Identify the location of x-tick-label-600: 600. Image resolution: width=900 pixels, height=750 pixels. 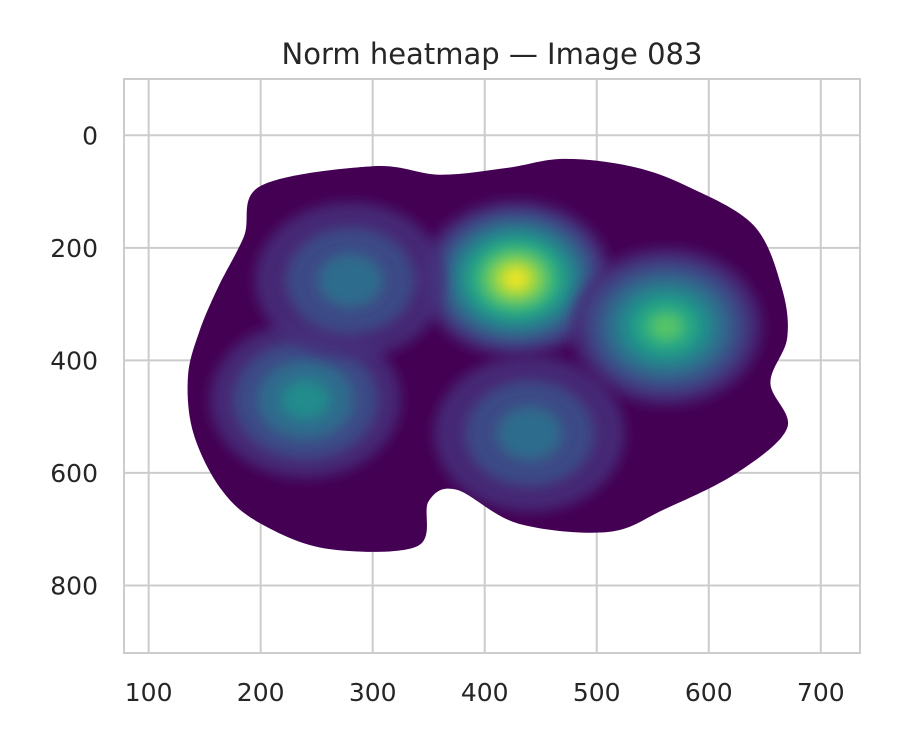
(709, 692).